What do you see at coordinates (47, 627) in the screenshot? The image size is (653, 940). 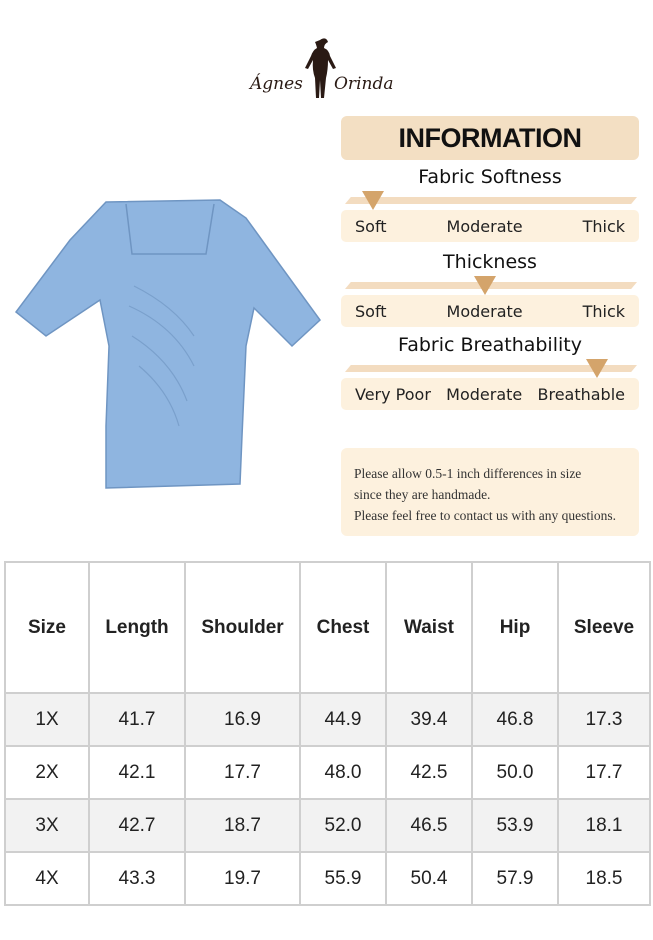 I see `header-size: Size` at bounding box center [47, 627].